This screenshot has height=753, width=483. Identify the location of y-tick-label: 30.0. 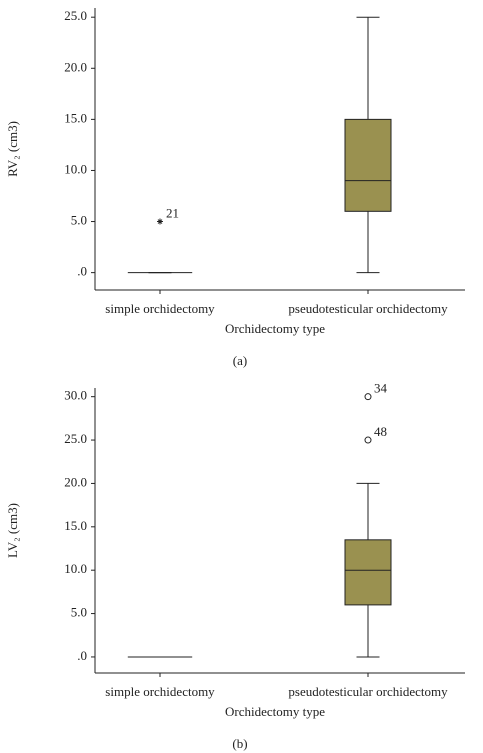
(75, 395).